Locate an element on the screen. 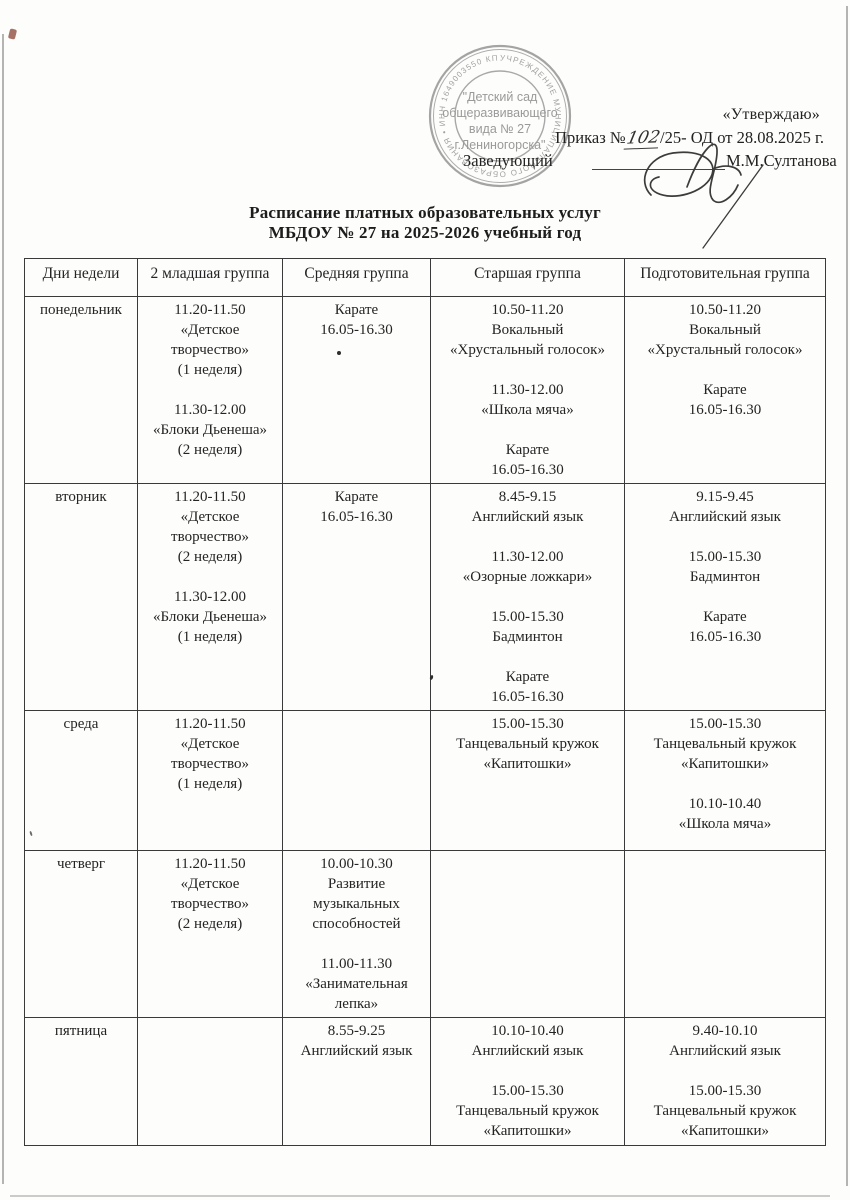 This screenshot has height=1200, width=850. scan-edge-left is located at coordinates (3, 609).